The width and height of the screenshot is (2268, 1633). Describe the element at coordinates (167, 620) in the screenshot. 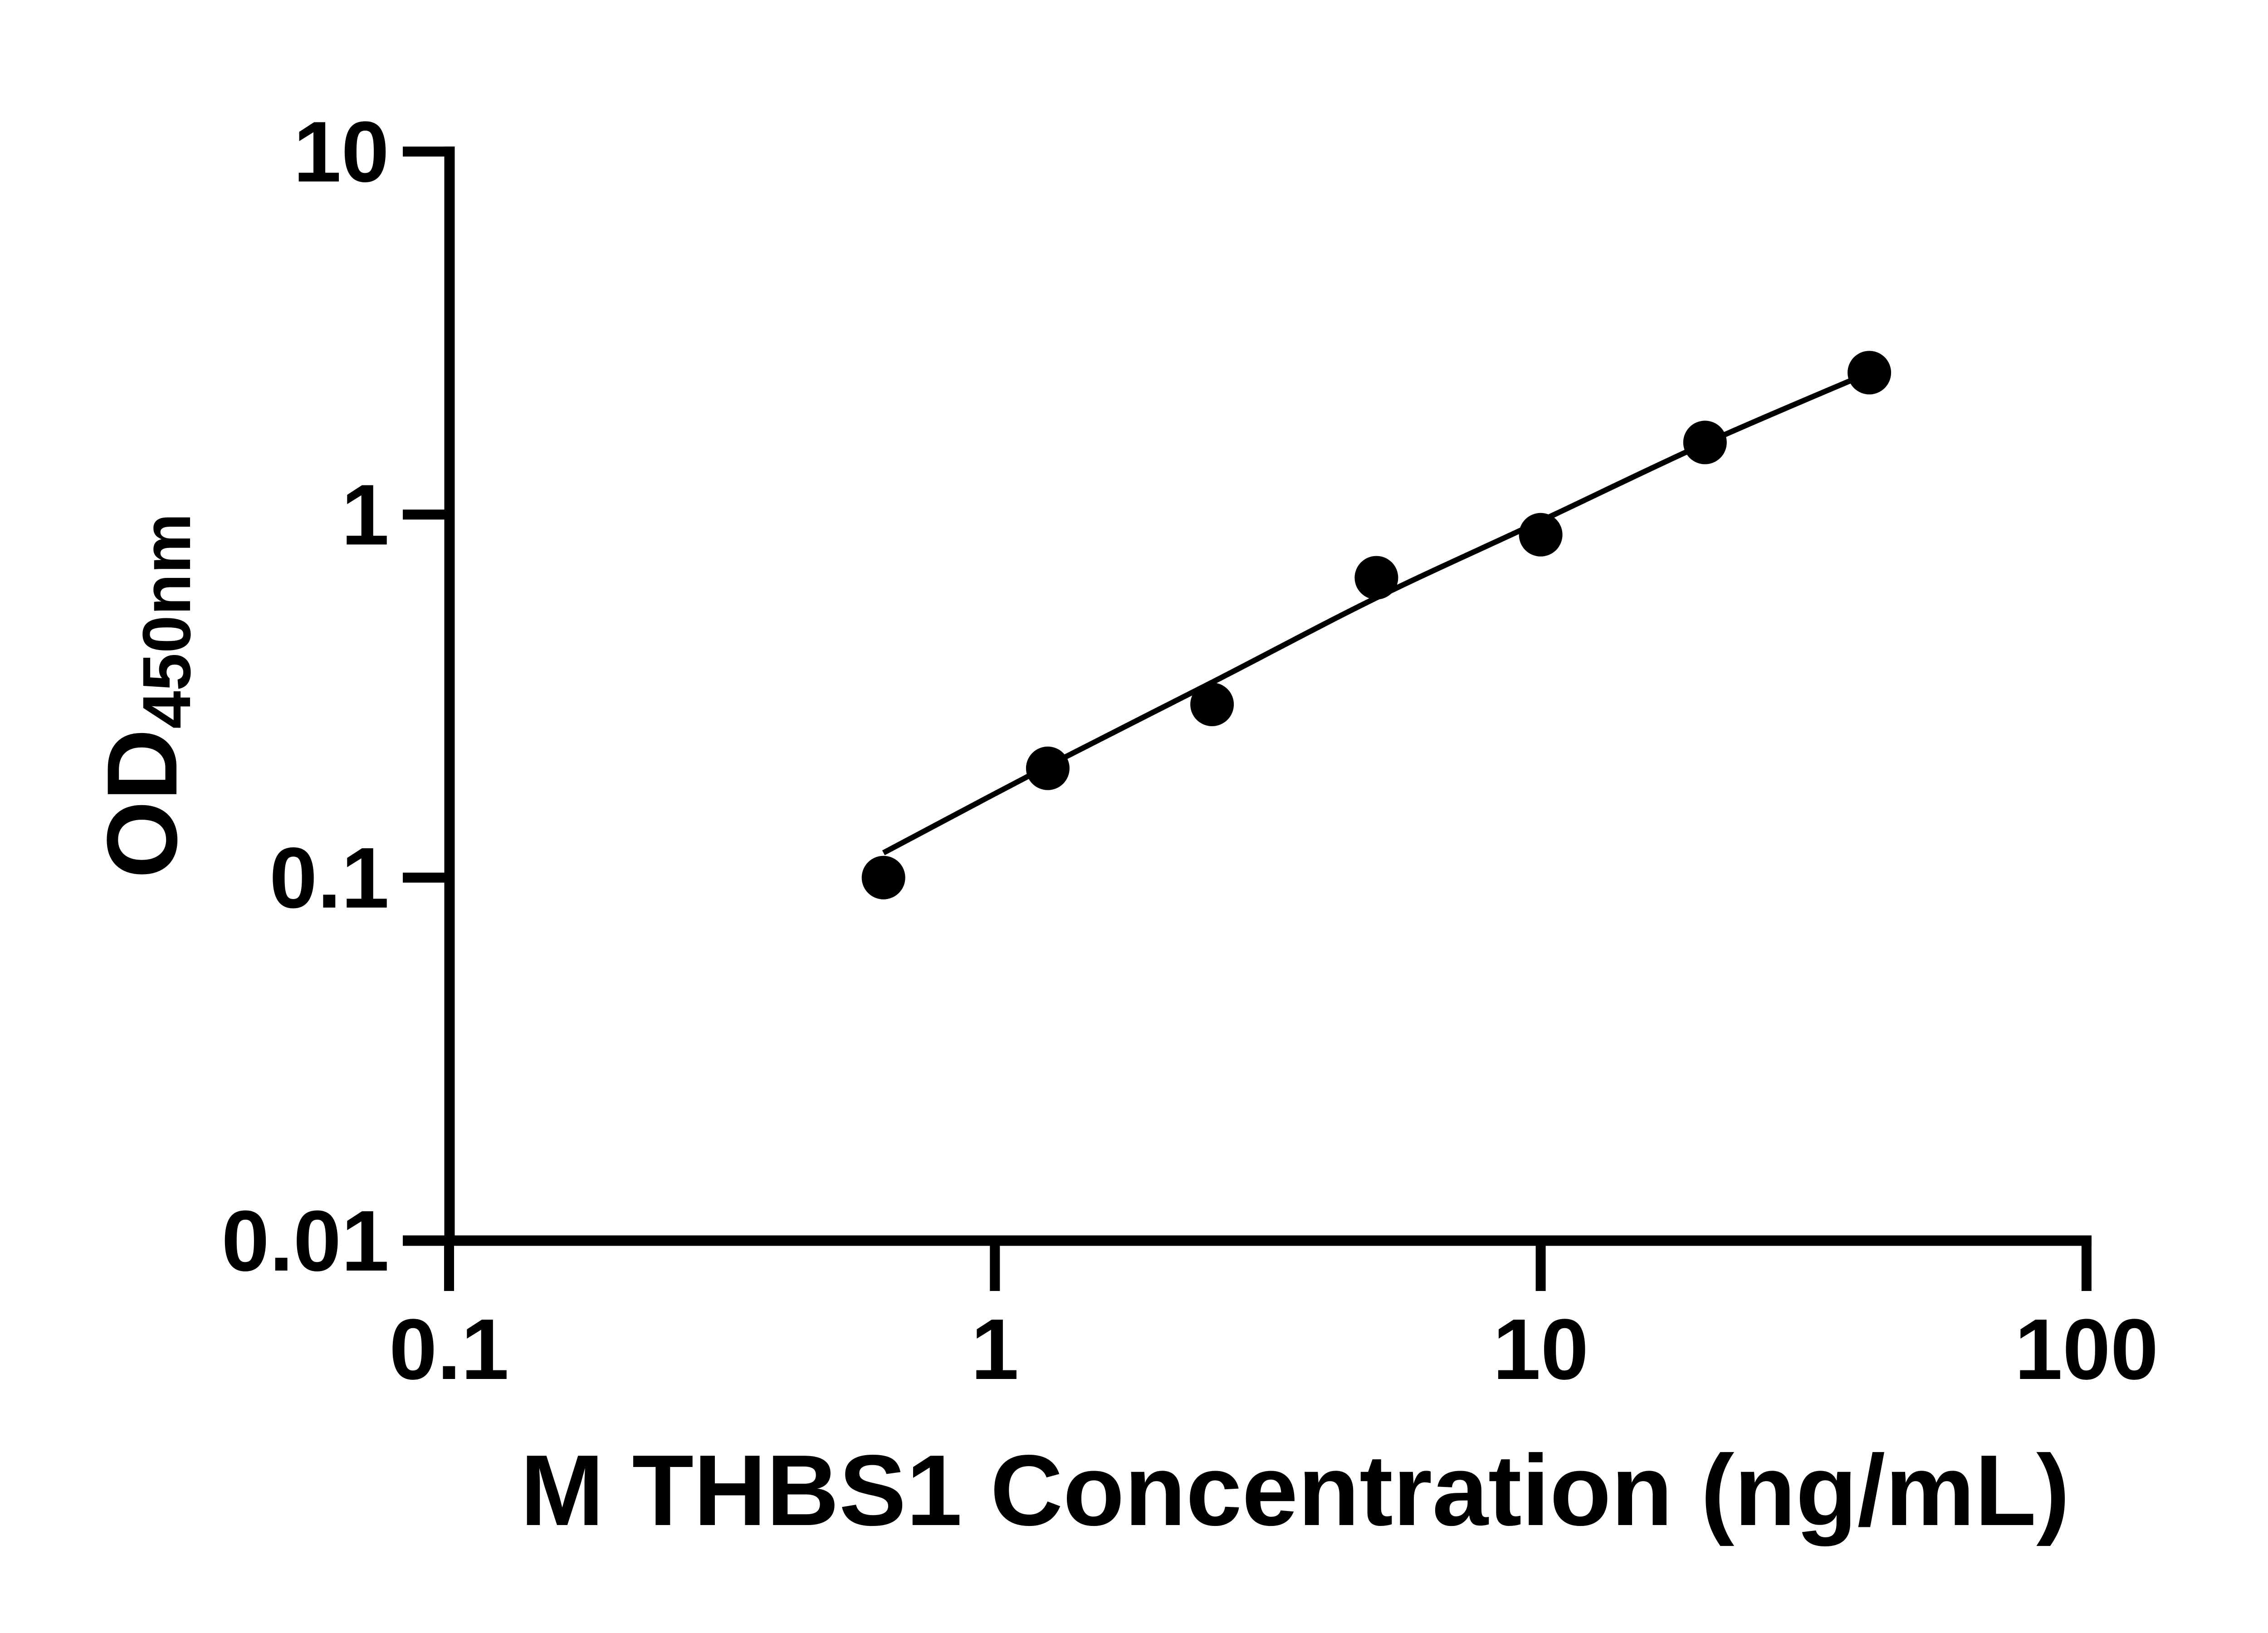

I see `y-axis-title-subscript: 450nm` at that location.